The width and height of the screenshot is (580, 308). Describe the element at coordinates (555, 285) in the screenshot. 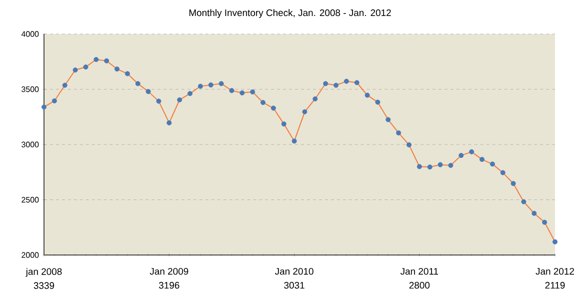

I see `data-label: 2119` at that location.